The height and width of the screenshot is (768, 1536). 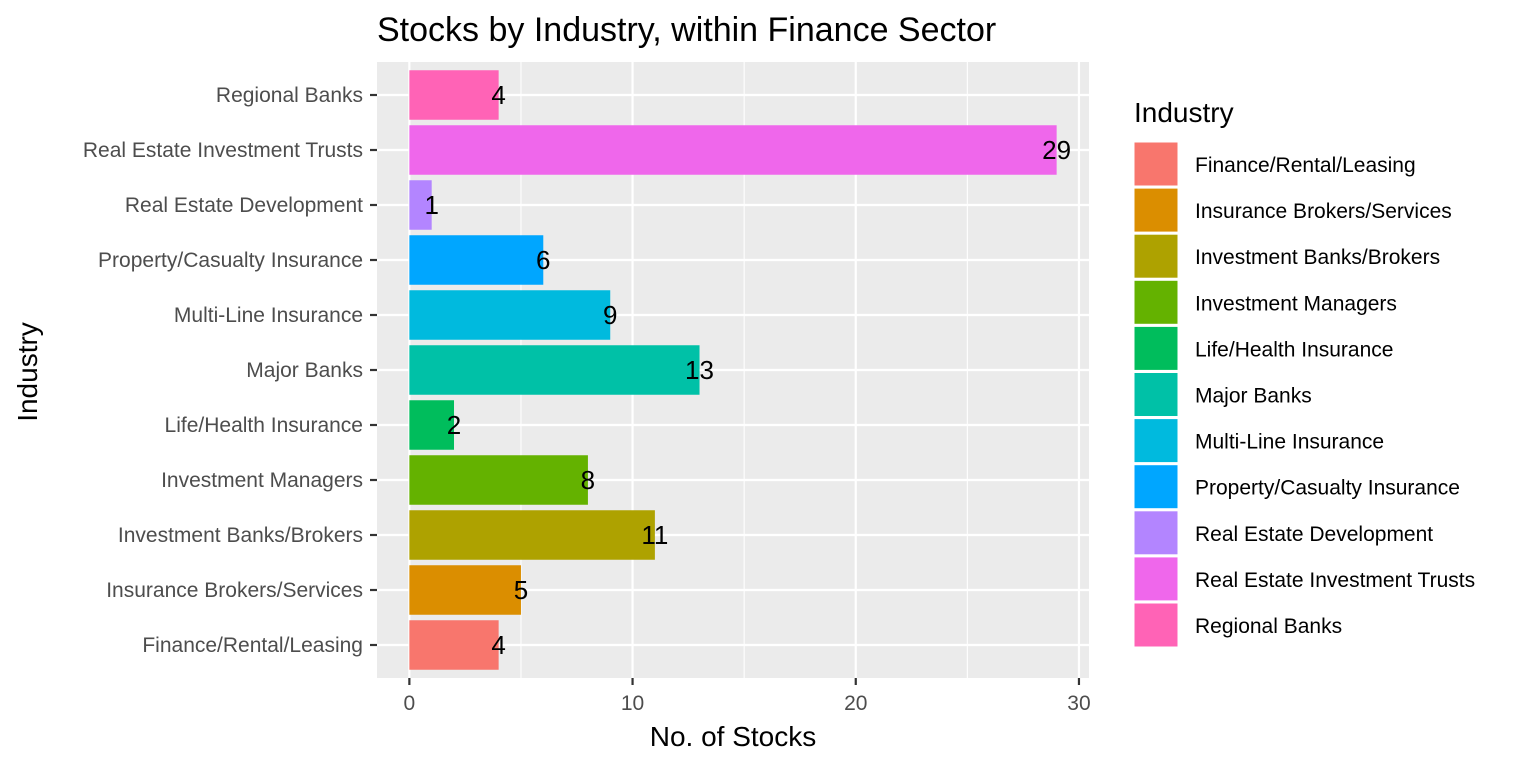 I want to click on bar-data-label: 5, so click(x=521, y=590).